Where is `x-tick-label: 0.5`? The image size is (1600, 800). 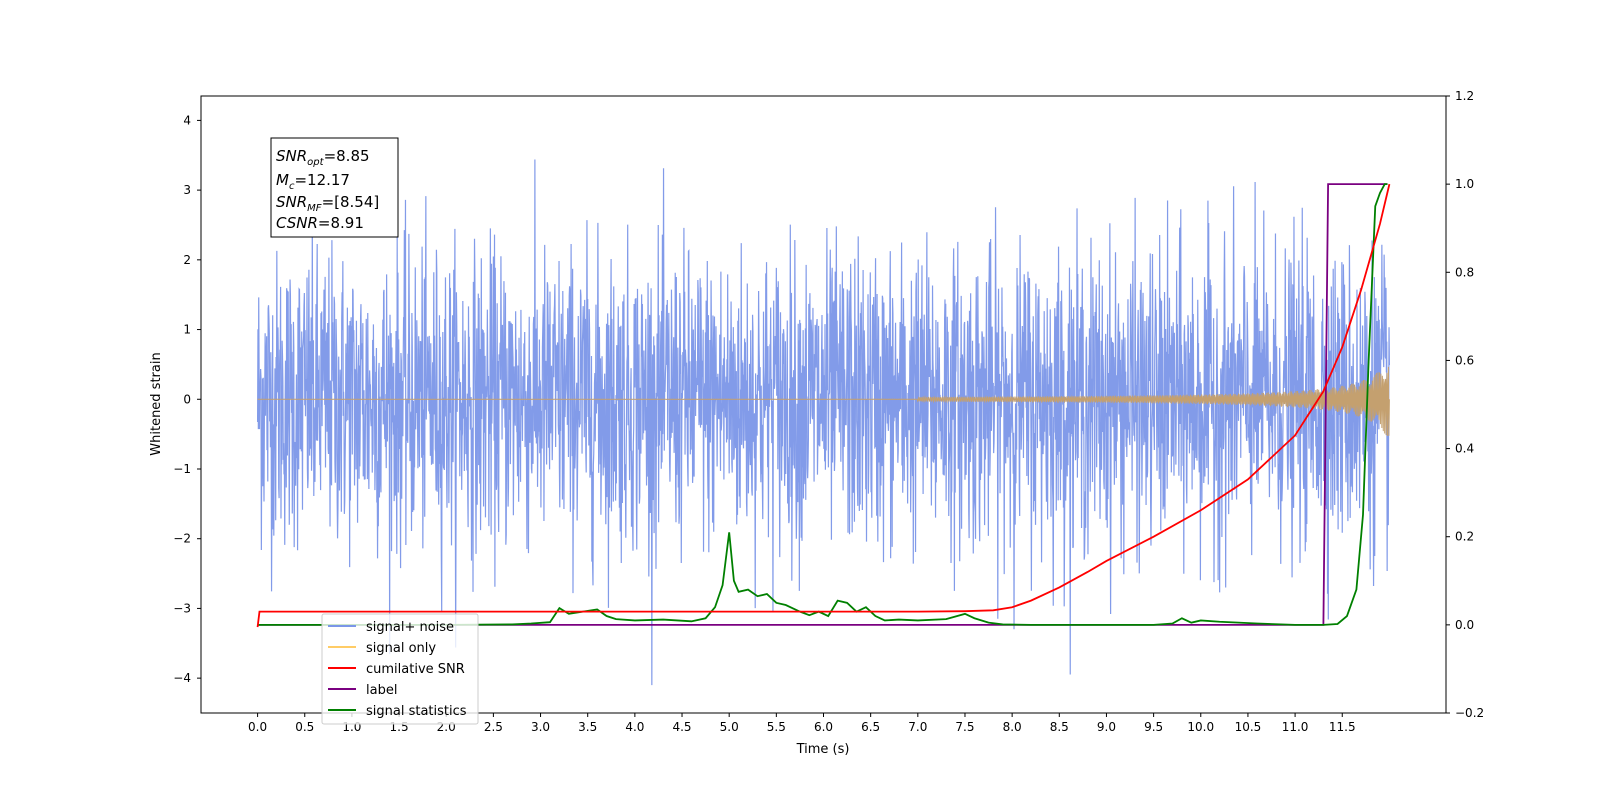
x-tick-label: 0.5 is located at coordinates (304, 727).